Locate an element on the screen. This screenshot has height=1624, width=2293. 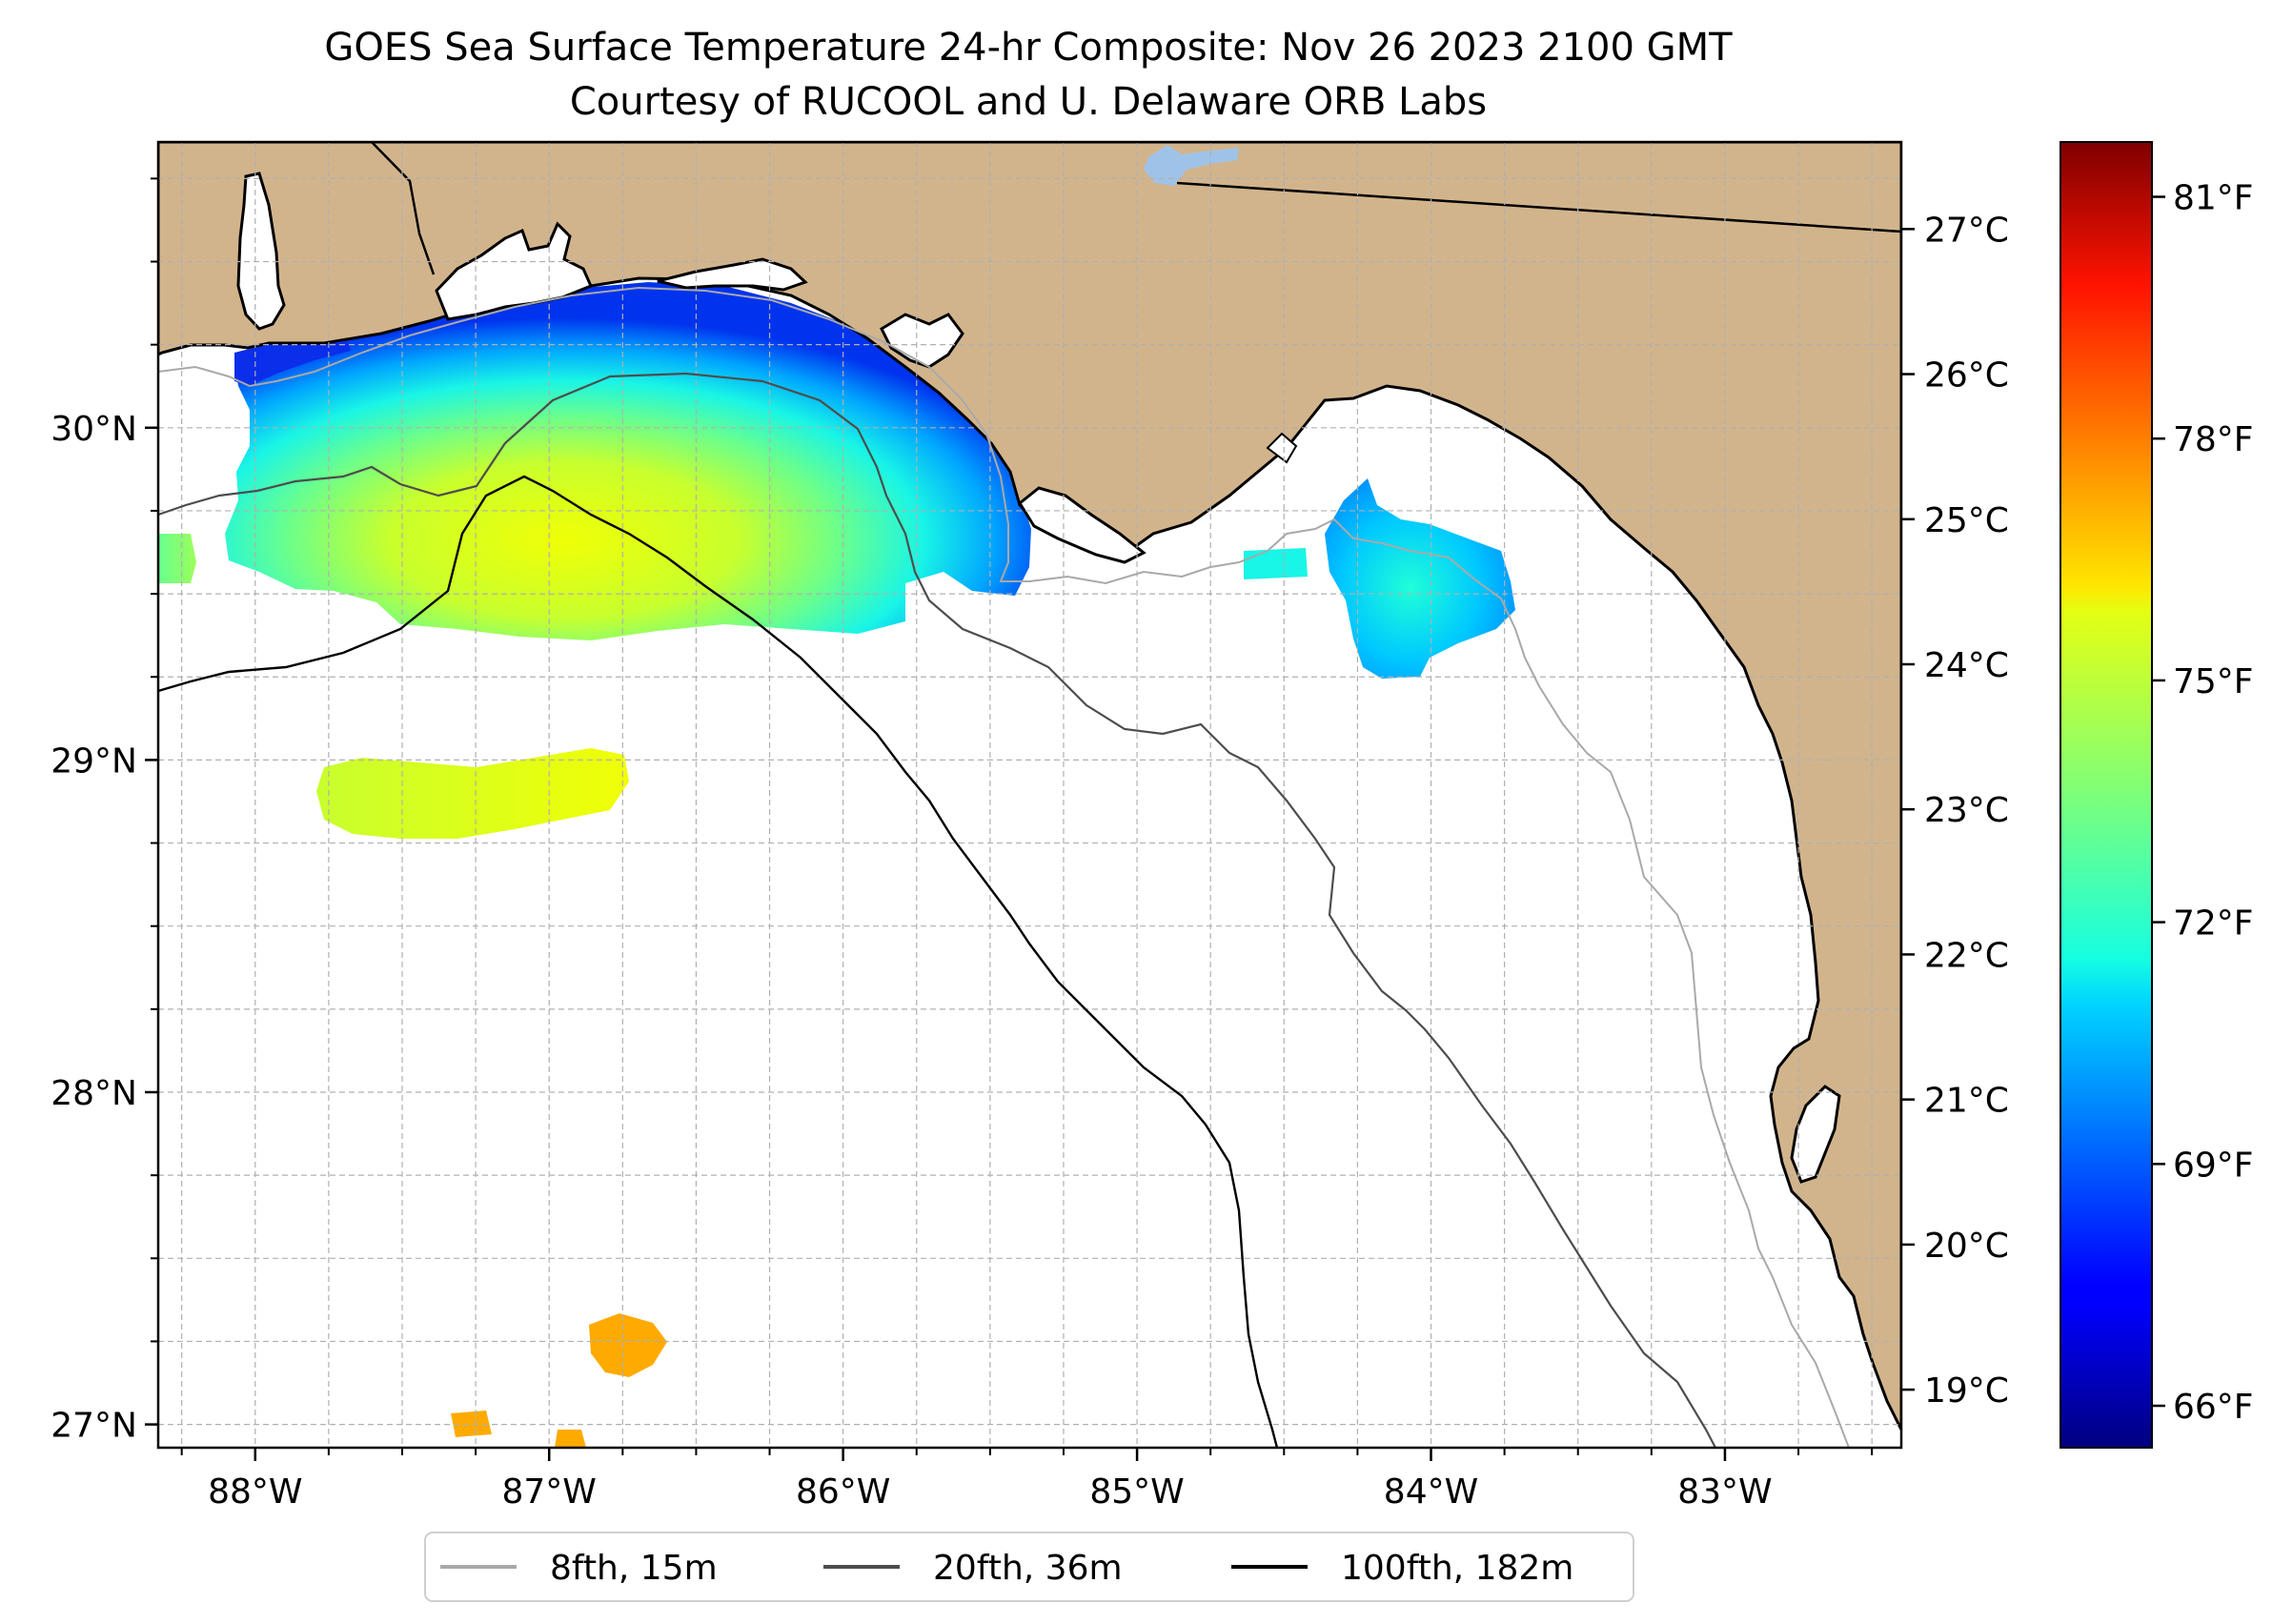
tick-label-lon: 87°W is located at coordinates (549, 1492).